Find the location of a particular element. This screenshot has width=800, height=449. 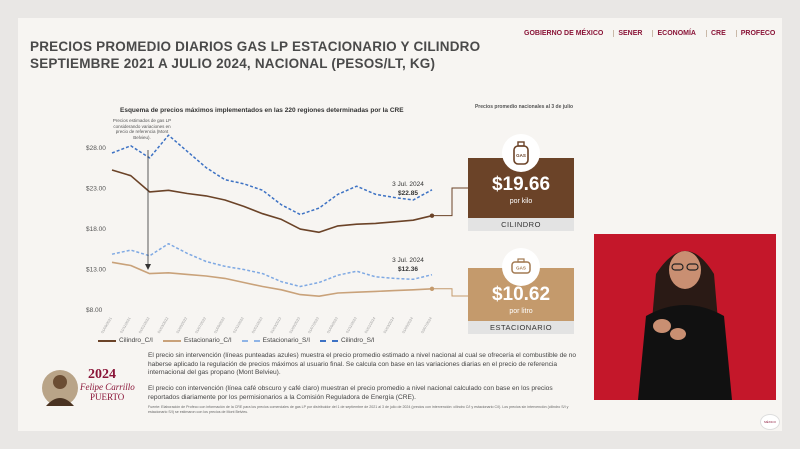

x-tick-label: 01/05/2023 is located at coordinates (295, 326).